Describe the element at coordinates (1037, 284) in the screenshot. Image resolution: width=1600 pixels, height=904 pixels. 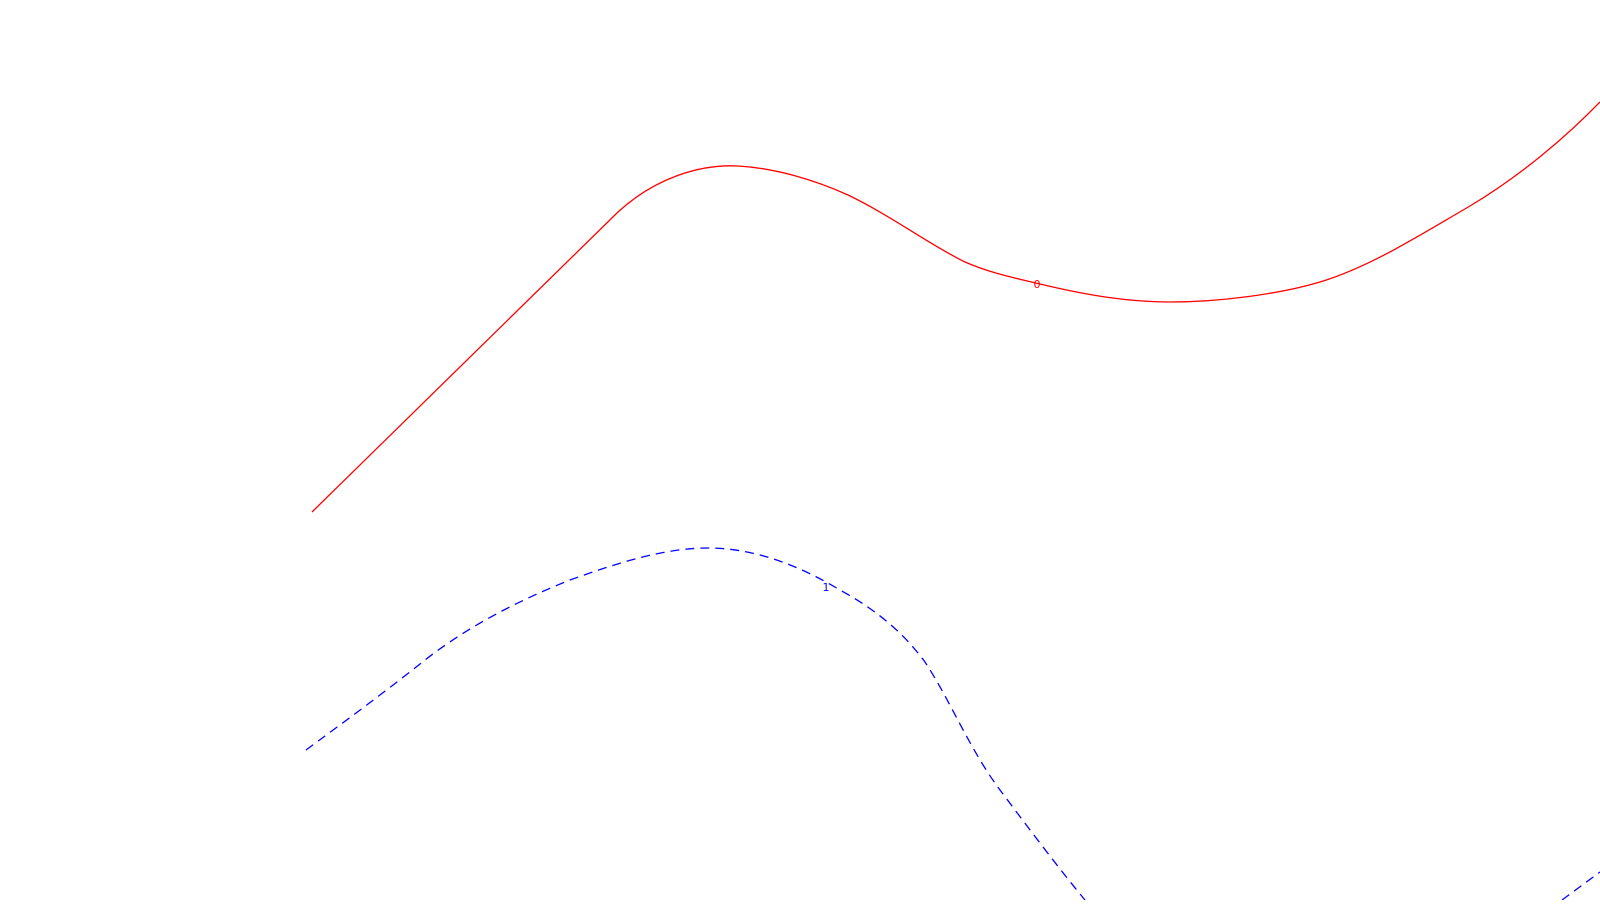
I see `curve-0-label: 0` at that location.